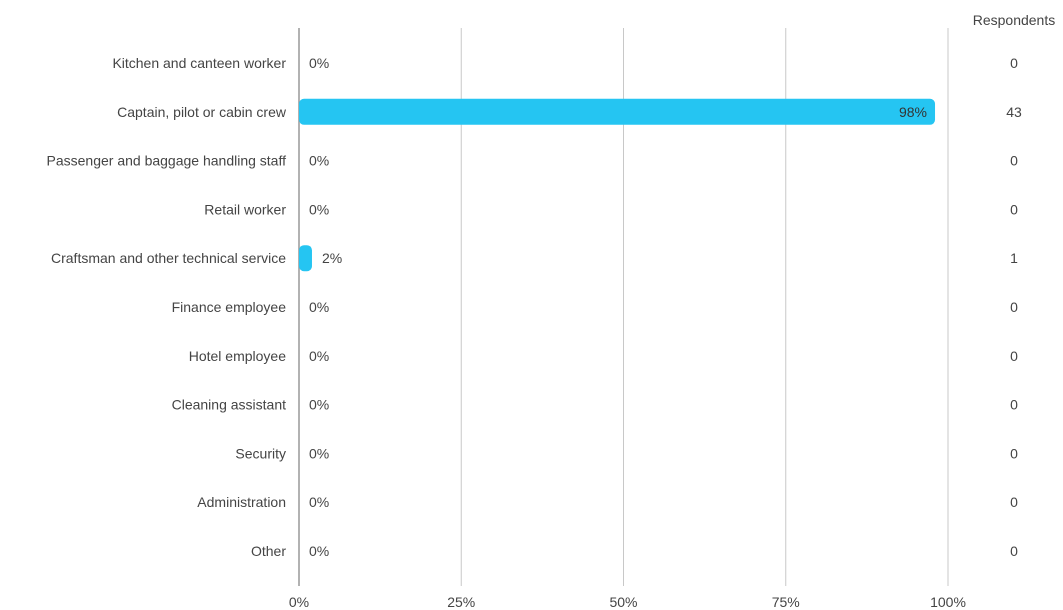  Describe the element at coordinates (1014, 258) in the screenshot. I see `respondent-count: 1` at that location.